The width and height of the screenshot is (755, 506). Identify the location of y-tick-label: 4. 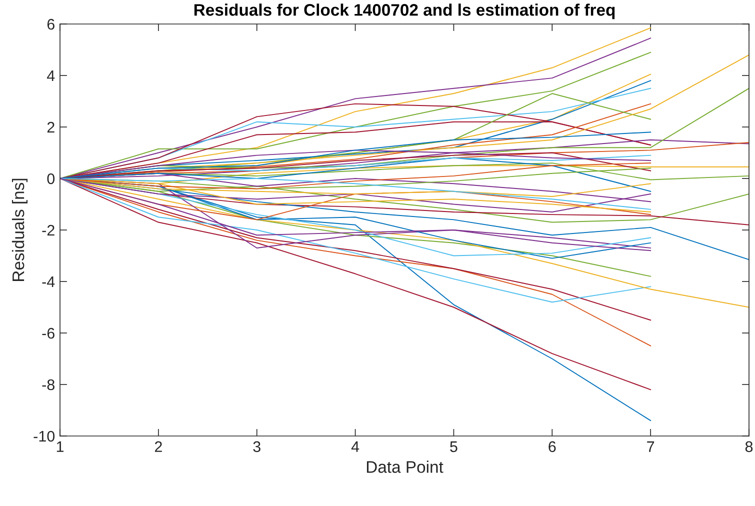
(50, 76).